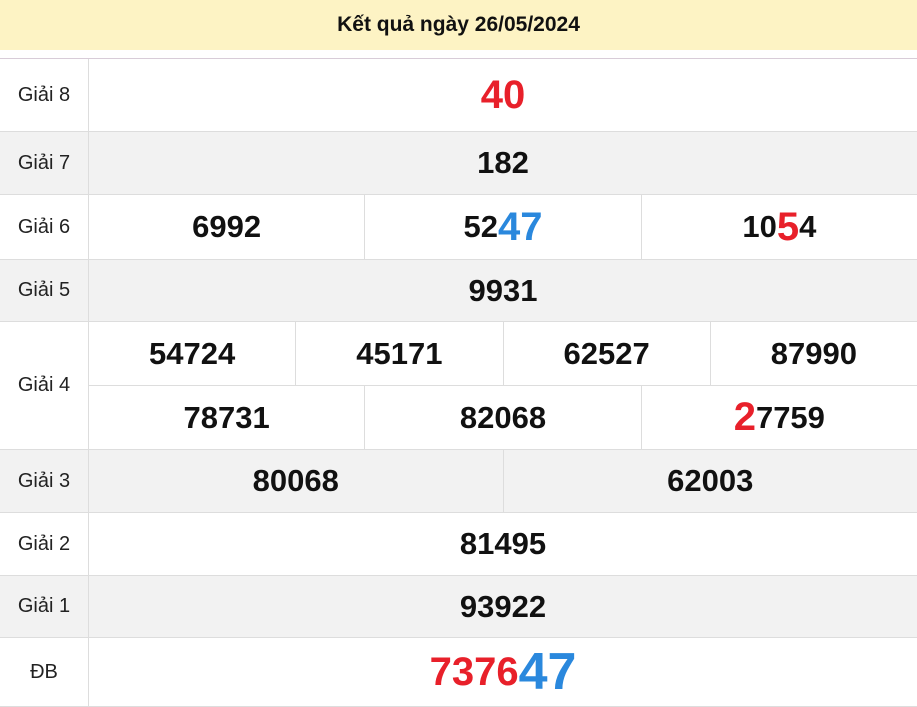 The image size is (917, 707). I want to click on prize-number: 93922, so click(503, 606).